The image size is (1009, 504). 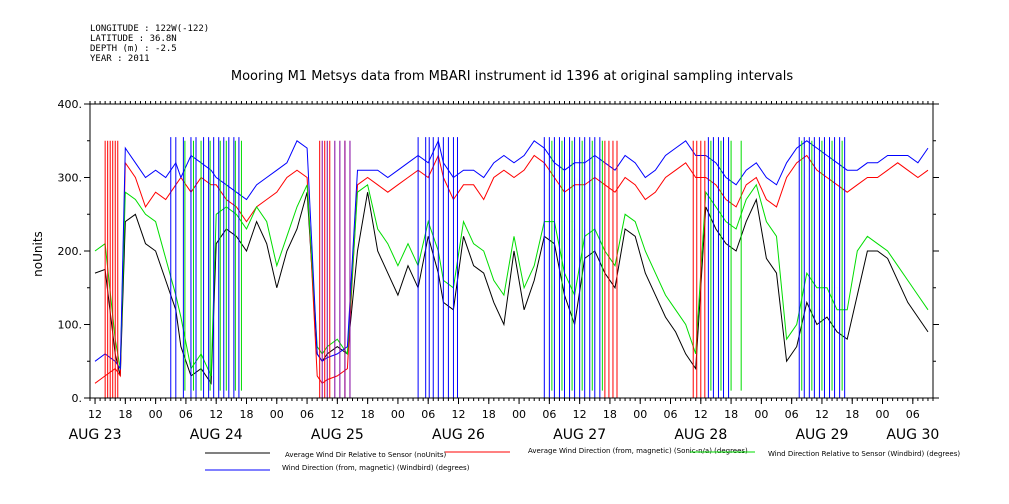 What do you see at coordinates (70, 104) in the screenshot?
I see `y-tick-label: 400.` at bounding box center [70, 104].